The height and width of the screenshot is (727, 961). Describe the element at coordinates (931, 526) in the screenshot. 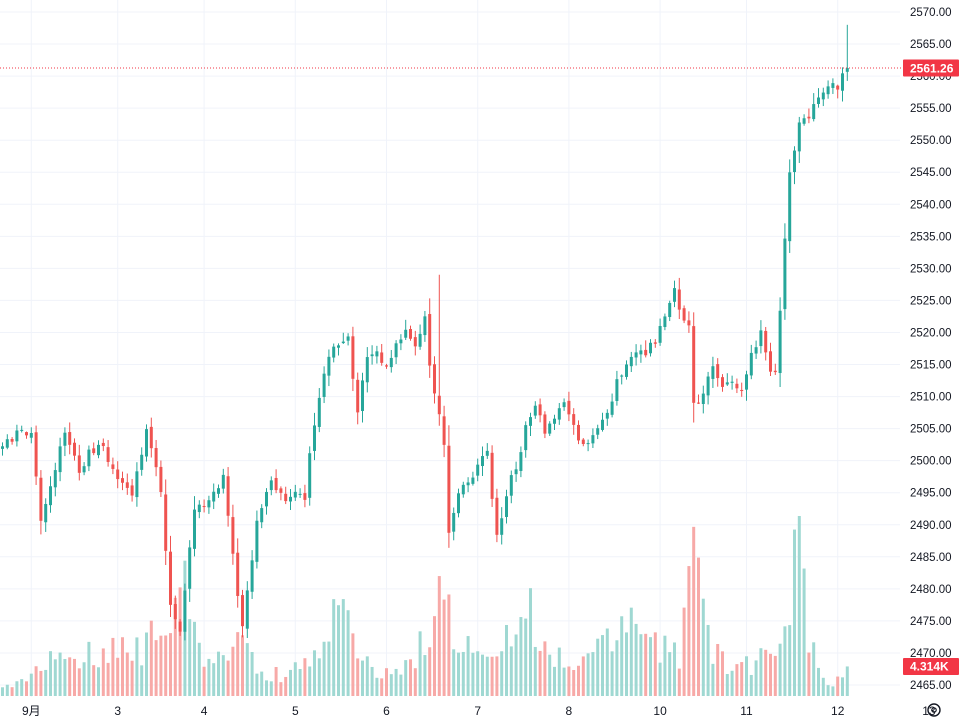

I see `price-axis-label: 2490.00` at that location.